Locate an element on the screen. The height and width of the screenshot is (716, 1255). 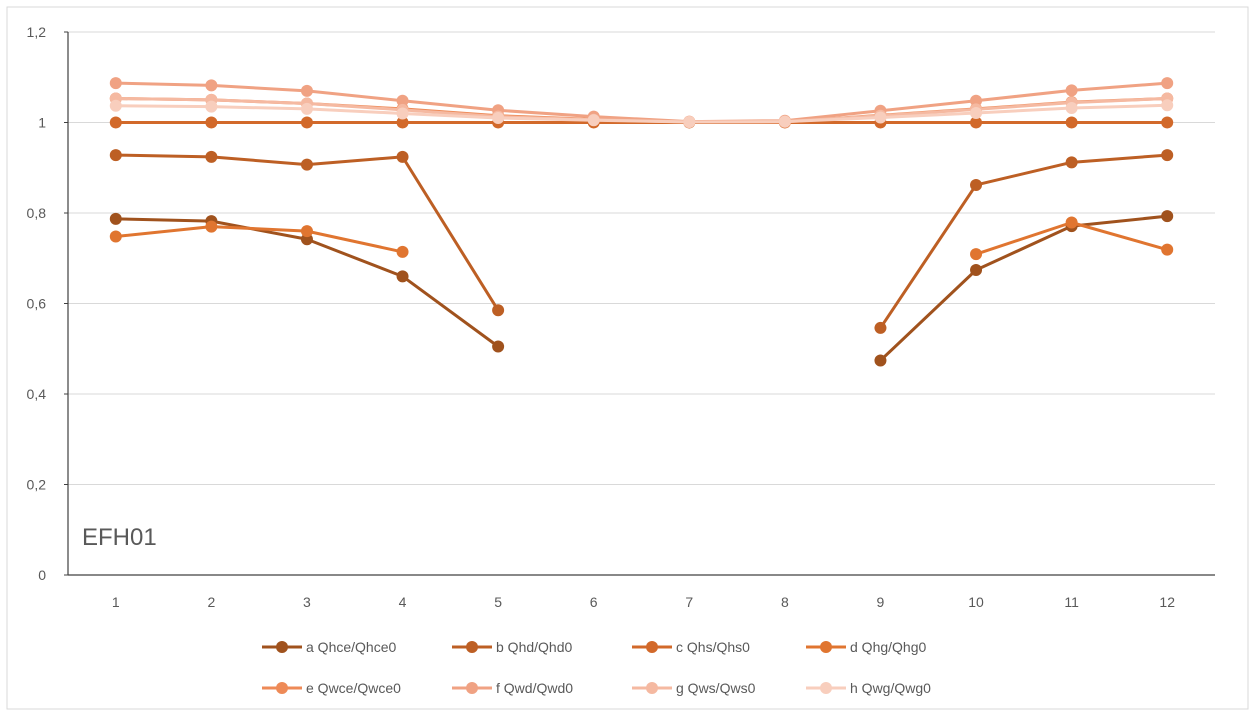
chart-annotation: EFH01 is located at coordinates (119, 537).